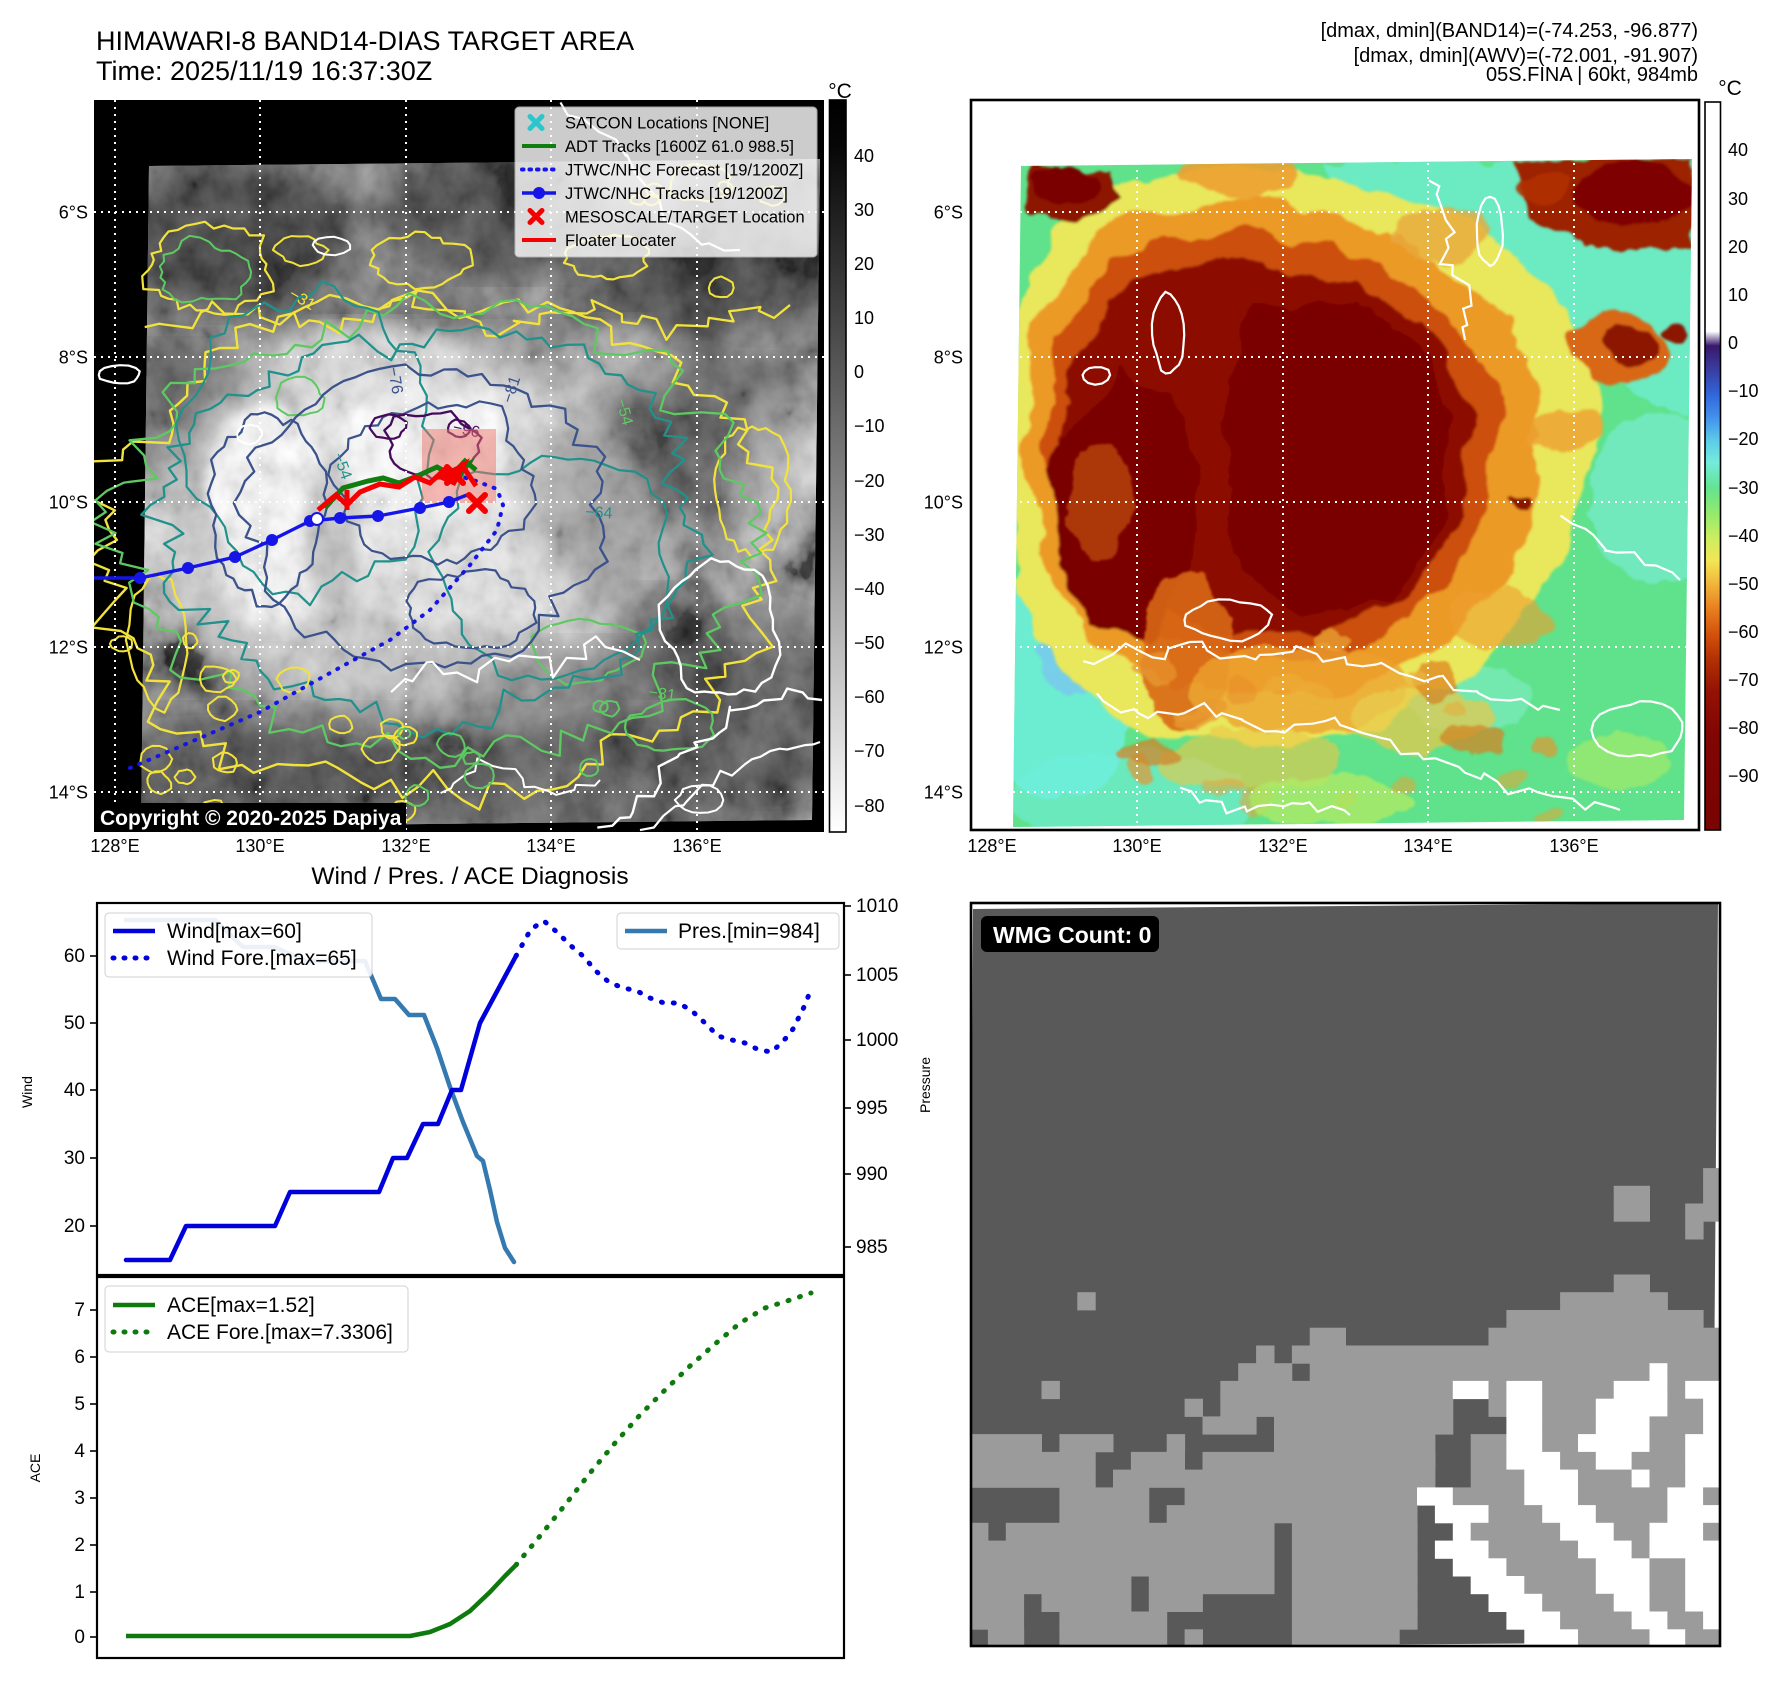 This screenshot has width=1788, height=1690. Describe the element at coordinates (872, 1108) in the screenshot. I see `svg-text: 995` at that location.